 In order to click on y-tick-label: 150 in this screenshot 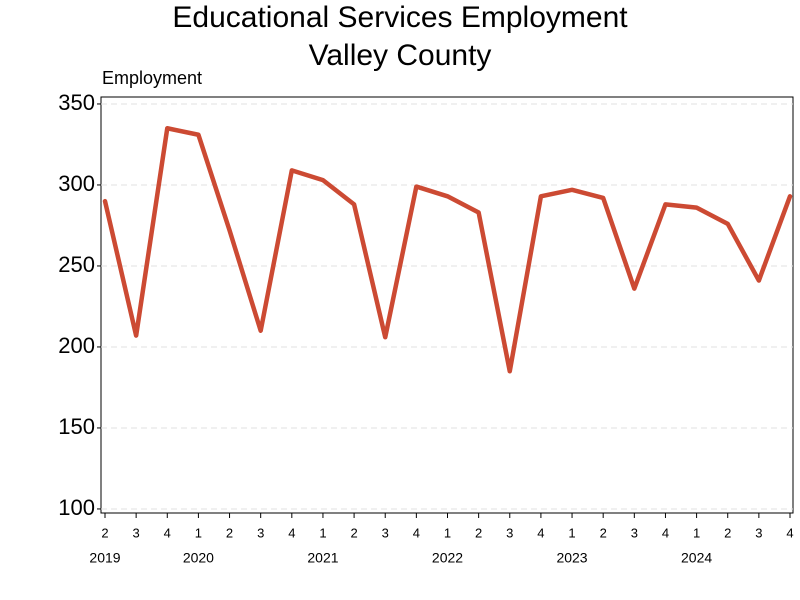, I will do `click(76, 426)`.